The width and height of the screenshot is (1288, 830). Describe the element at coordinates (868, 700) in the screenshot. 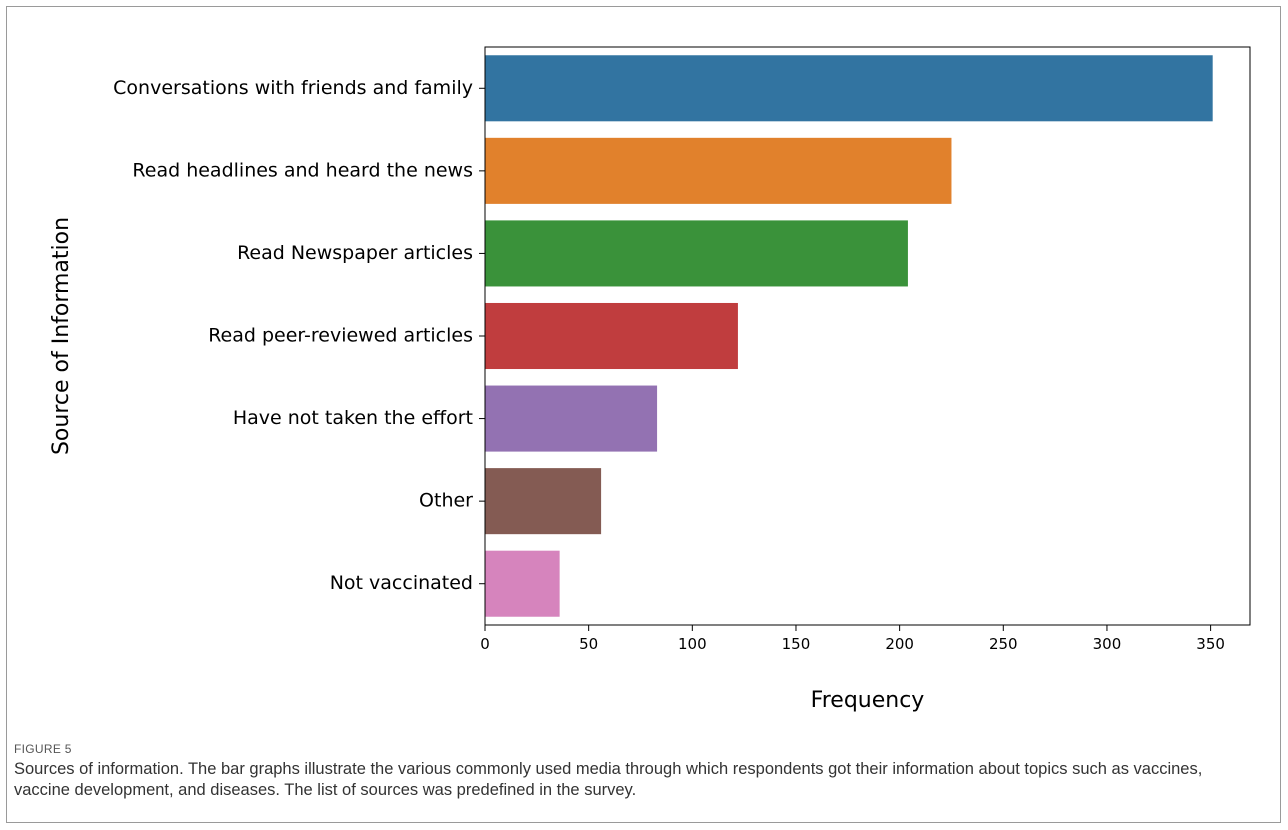

I see `x-axis-label: Frequency` at that location.